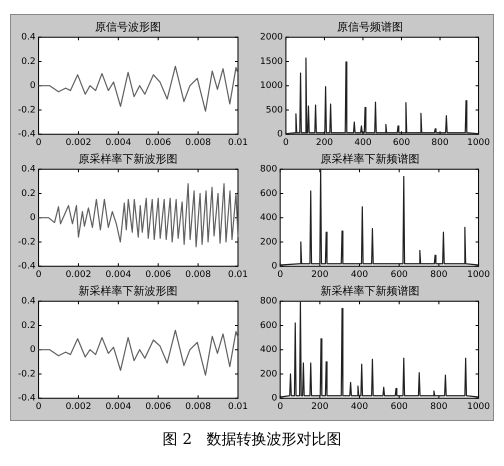 The image size is (504, 466). I want to click on caption: 图 2 数据转换波形对比图, so click(252, 439).